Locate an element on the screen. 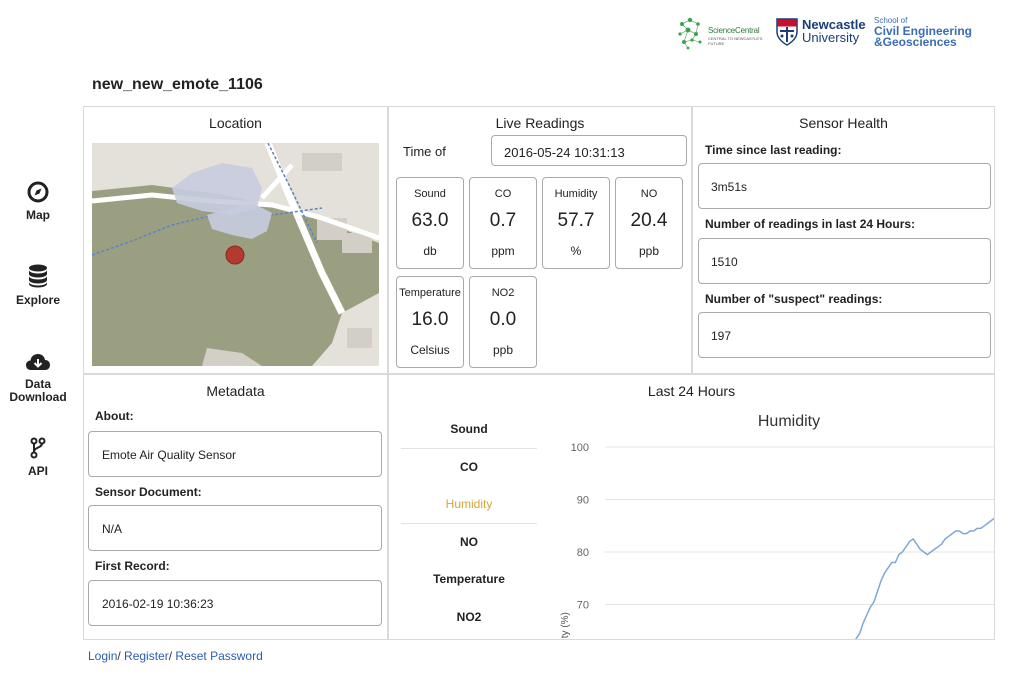  sensor-selector-list: Sound CO Humidity NO Temperature NO2 is located at coordinates (469, 523).